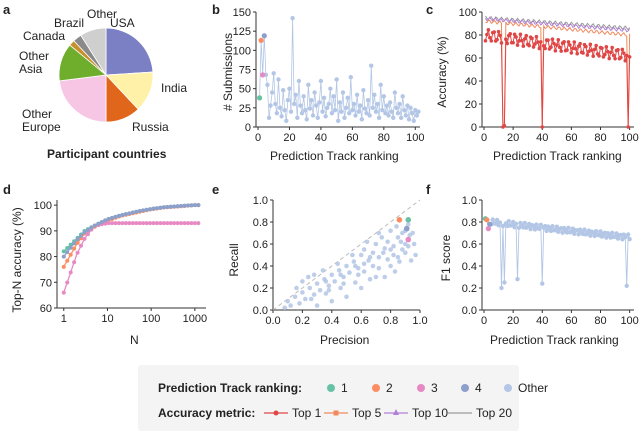 The height and width of the screenshot is (435, 640). Describe the element at coordinates (216, 9) in the screenshot. I see `panel-label-b: b` at that location.